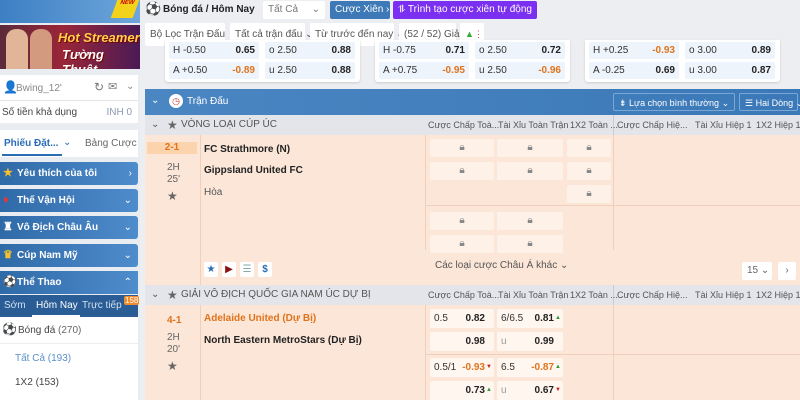 The width and height of the screenshot is (800, 400). What do you see at coordinates (469, 34) in the screenshot?
I see `arrow-up-icon: ▲` at bounding box center [469, 34].